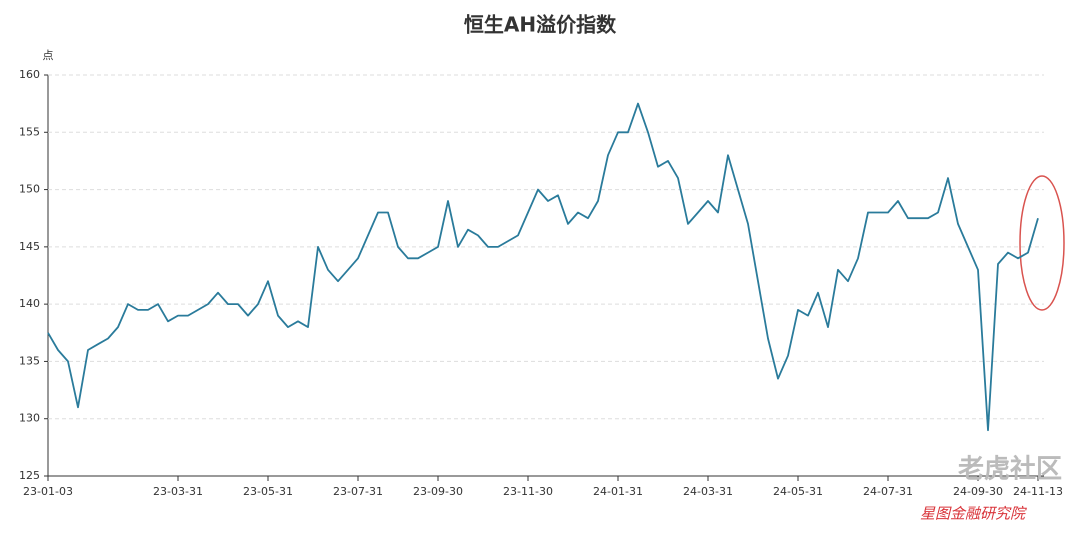 The image size is (1080, 536). I want to click on x-tick-label: 23-05-31, so click(268, 491).